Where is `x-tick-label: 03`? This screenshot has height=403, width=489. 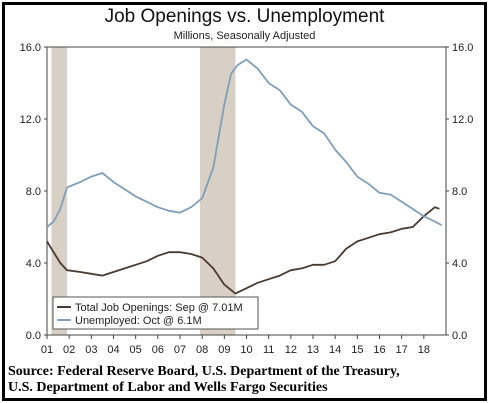
x-tick-label: 03 is located at coordinates (91, 350).